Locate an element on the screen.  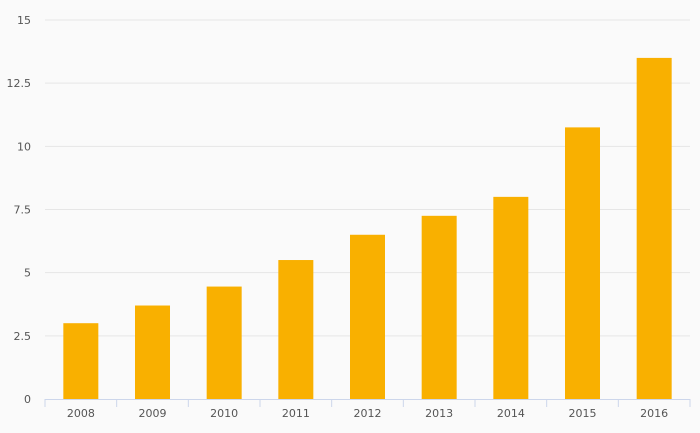
x-tick-label: 2008 is located at coordinates (81, 413).